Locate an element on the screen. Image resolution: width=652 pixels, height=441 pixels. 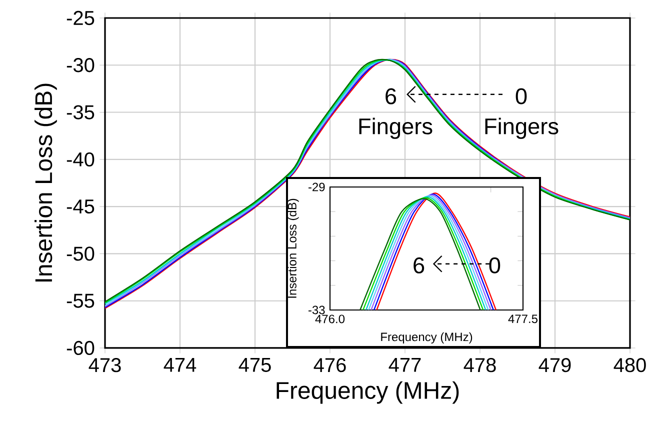
x-tick-label: 475 is located at coordinates (254, 365).